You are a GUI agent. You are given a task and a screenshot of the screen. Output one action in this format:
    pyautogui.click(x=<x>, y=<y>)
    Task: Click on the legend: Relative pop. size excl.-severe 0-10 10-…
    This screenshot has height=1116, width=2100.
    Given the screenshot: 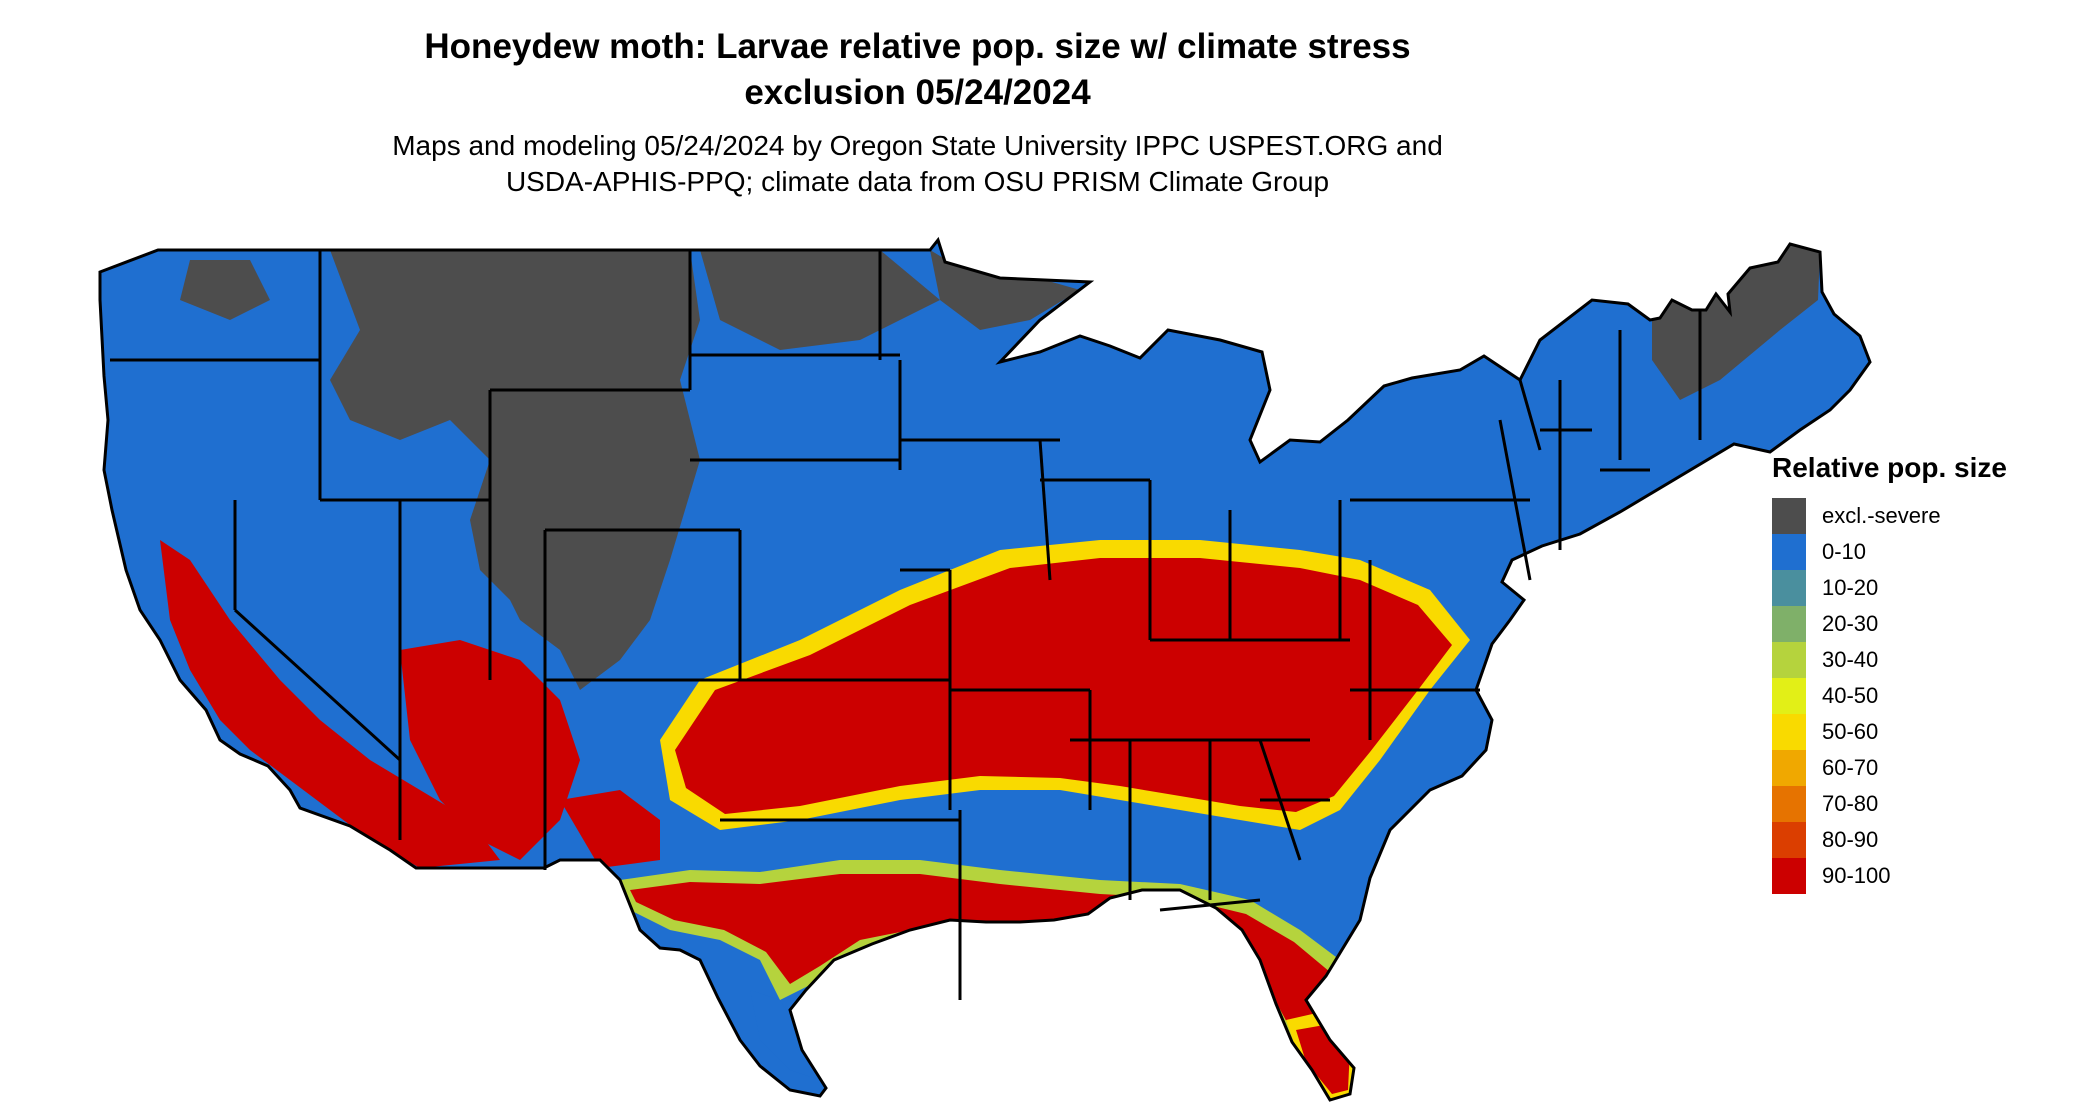 What is the action you would take?
    pyautogui.click(x=1922, y=672)
    